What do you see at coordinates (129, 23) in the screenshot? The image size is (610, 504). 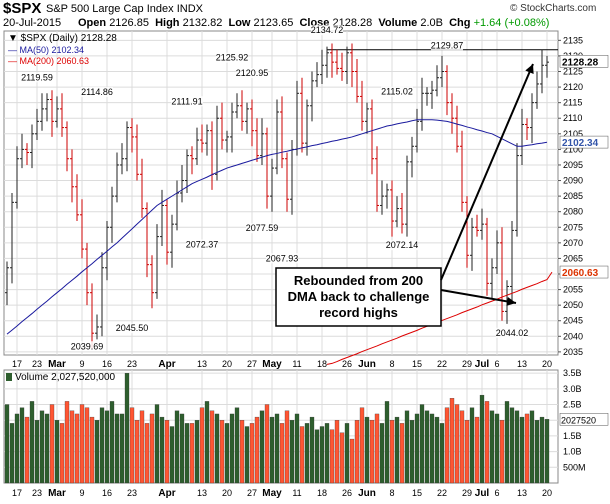 I see `open-value: 2126.85` at bounding box center [129, 23].